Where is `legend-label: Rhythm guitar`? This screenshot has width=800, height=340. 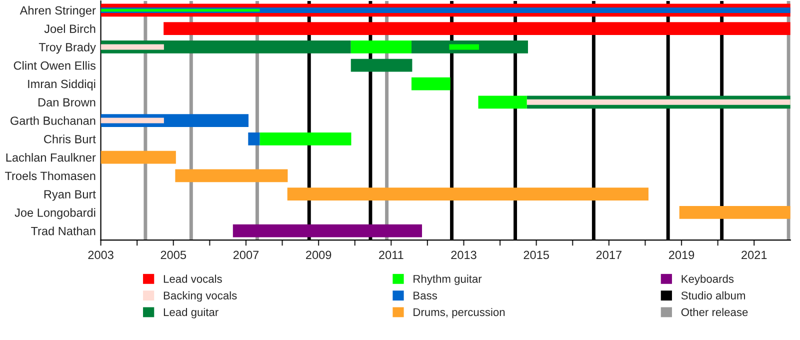 legend-label: Rhythm guitar is located at coordinates (448, 280).